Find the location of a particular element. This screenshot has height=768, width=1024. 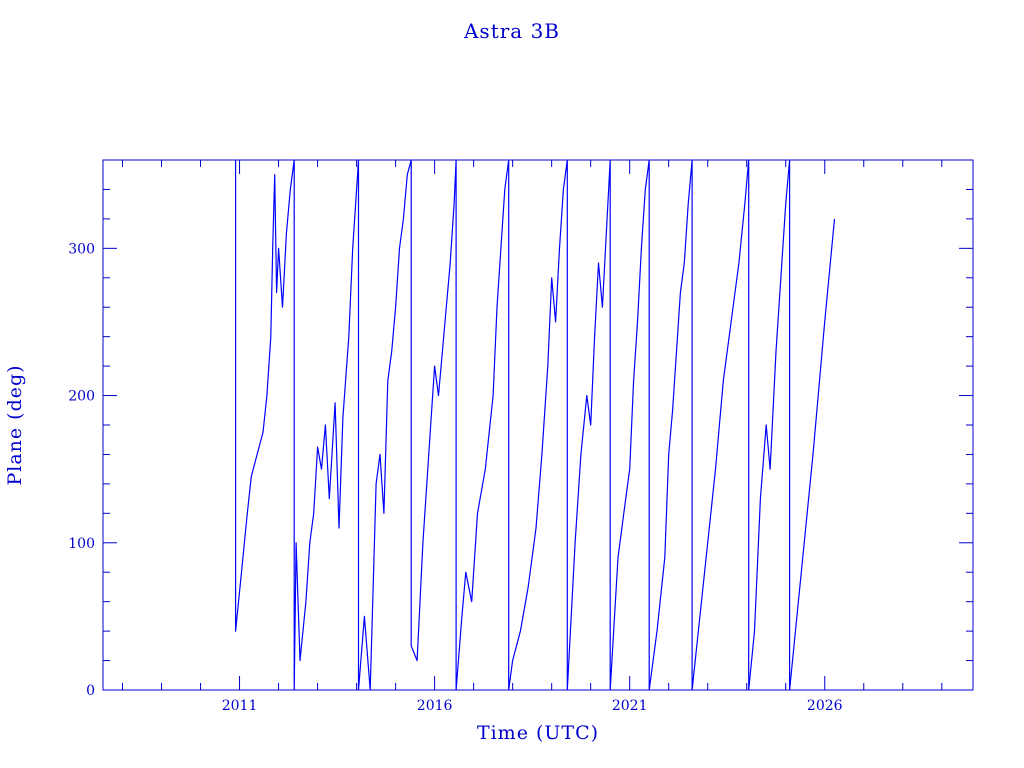

x-axis-label: Time (UTC) is located at coordinates (538, 733).